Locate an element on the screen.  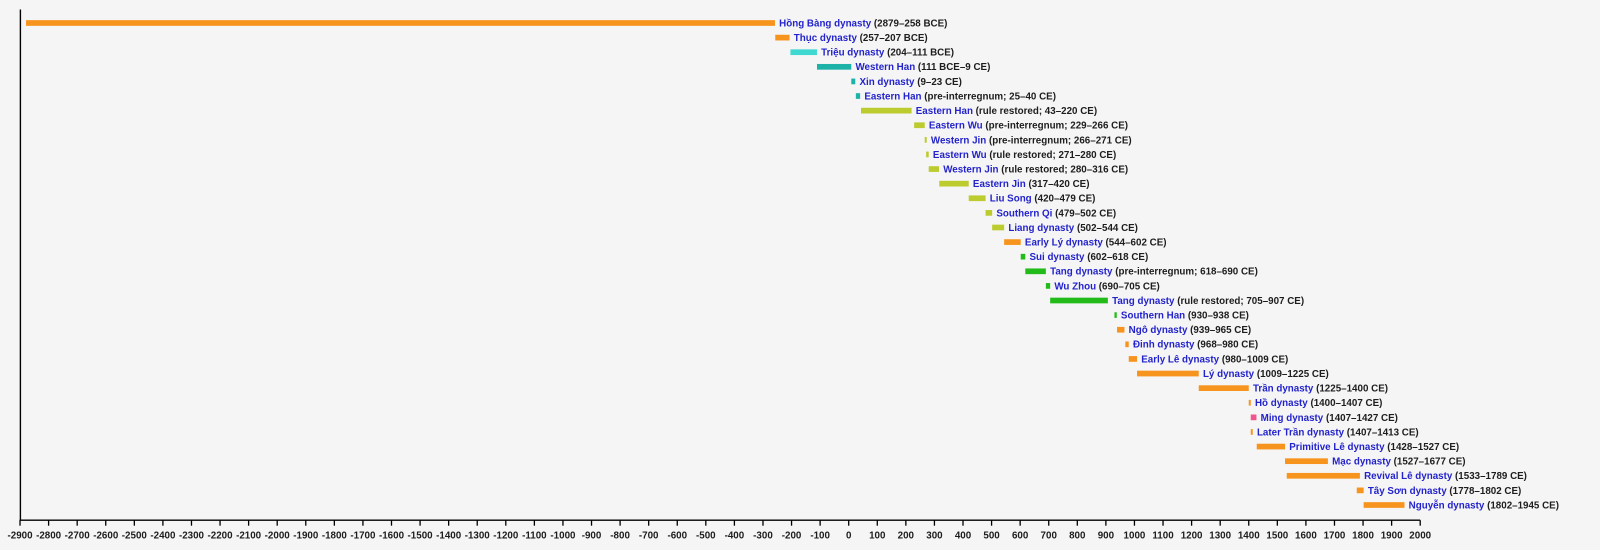
svg-text: Trần dynasty (1225–1400 CE) is located at coordinates (1320, 389).